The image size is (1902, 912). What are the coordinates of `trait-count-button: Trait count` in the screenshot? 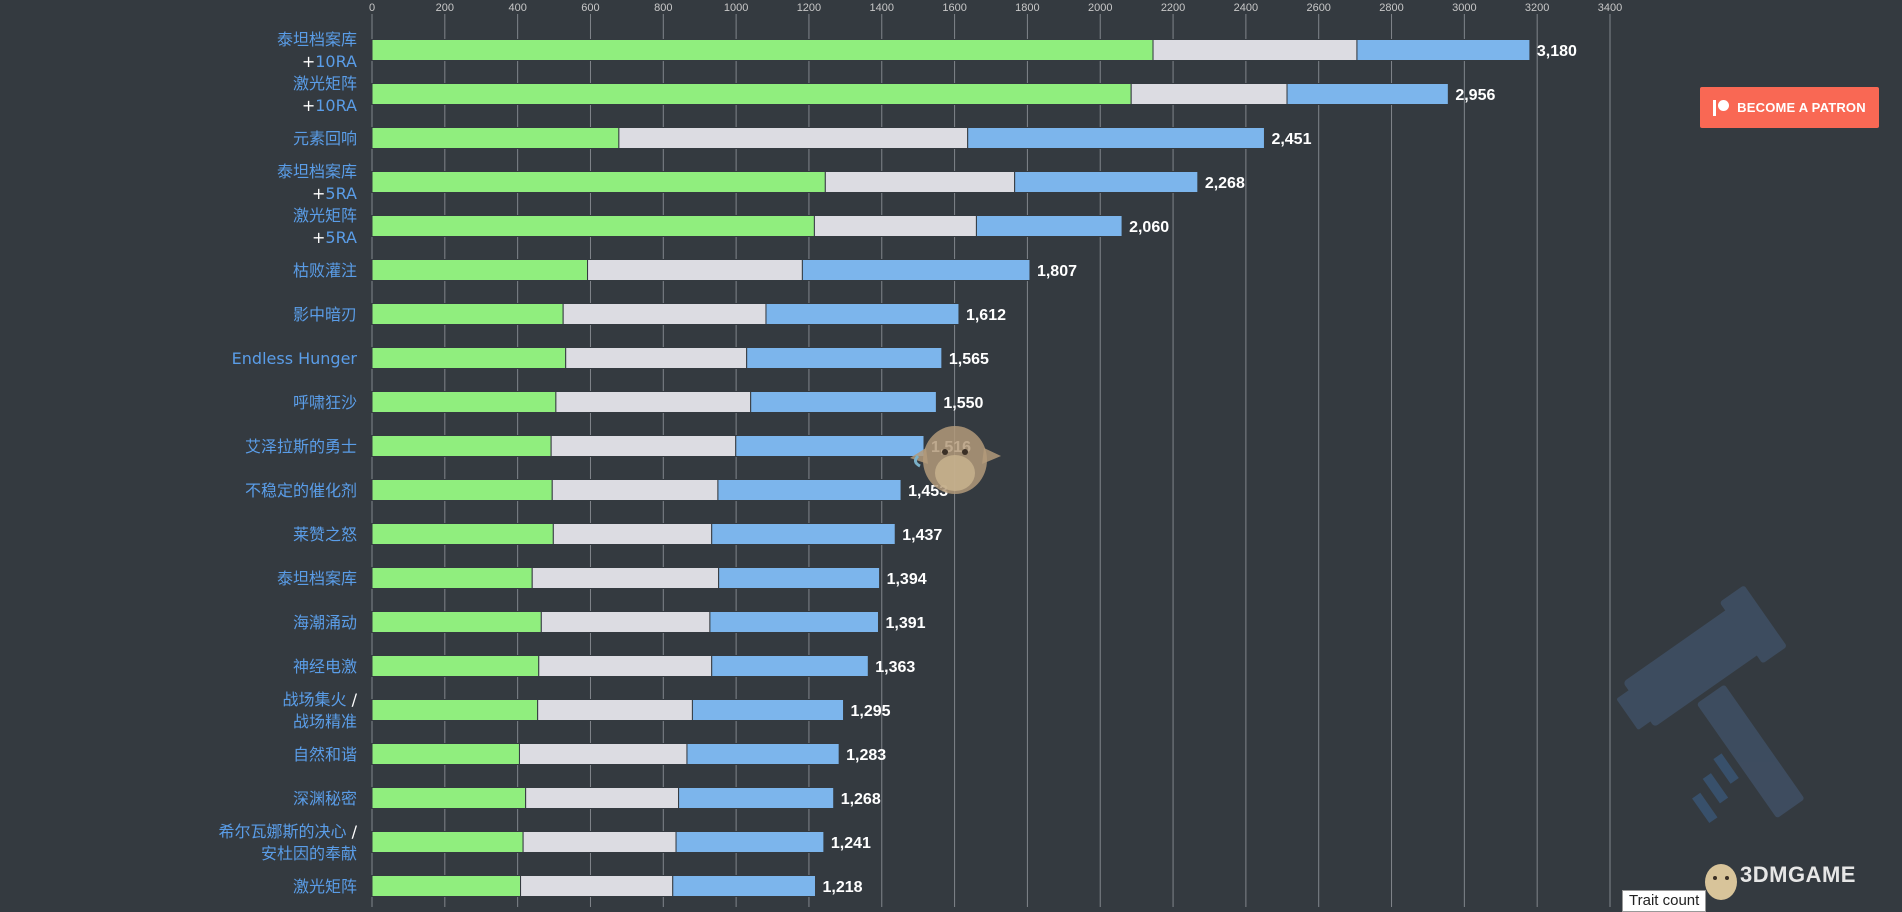 It's located at (1664, 901).